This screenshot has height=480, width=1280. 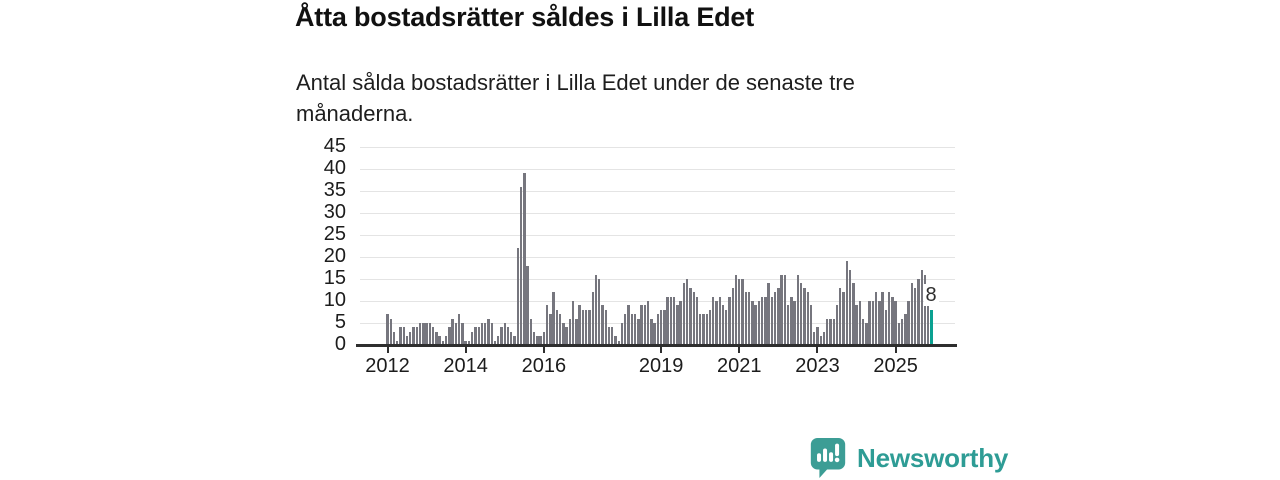 What do you see at coordinates (817, 349) in the screenshot?
I see `x-axis-tick-2023` at bounding box center [817, 349].